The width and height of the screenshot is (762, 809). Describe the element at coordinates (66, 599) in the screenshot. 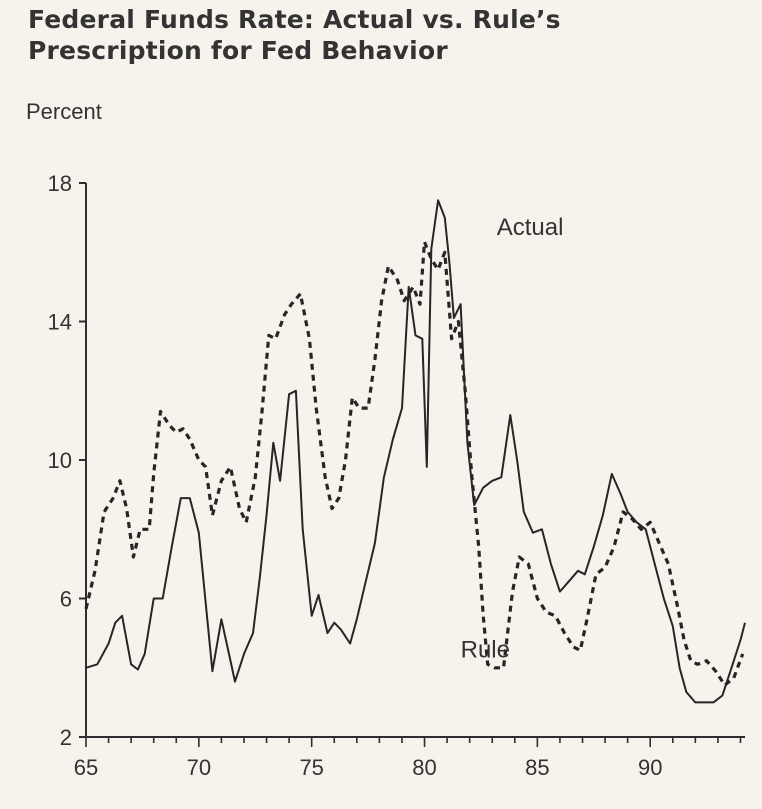

I see `y-tick-label: 6` at that location.